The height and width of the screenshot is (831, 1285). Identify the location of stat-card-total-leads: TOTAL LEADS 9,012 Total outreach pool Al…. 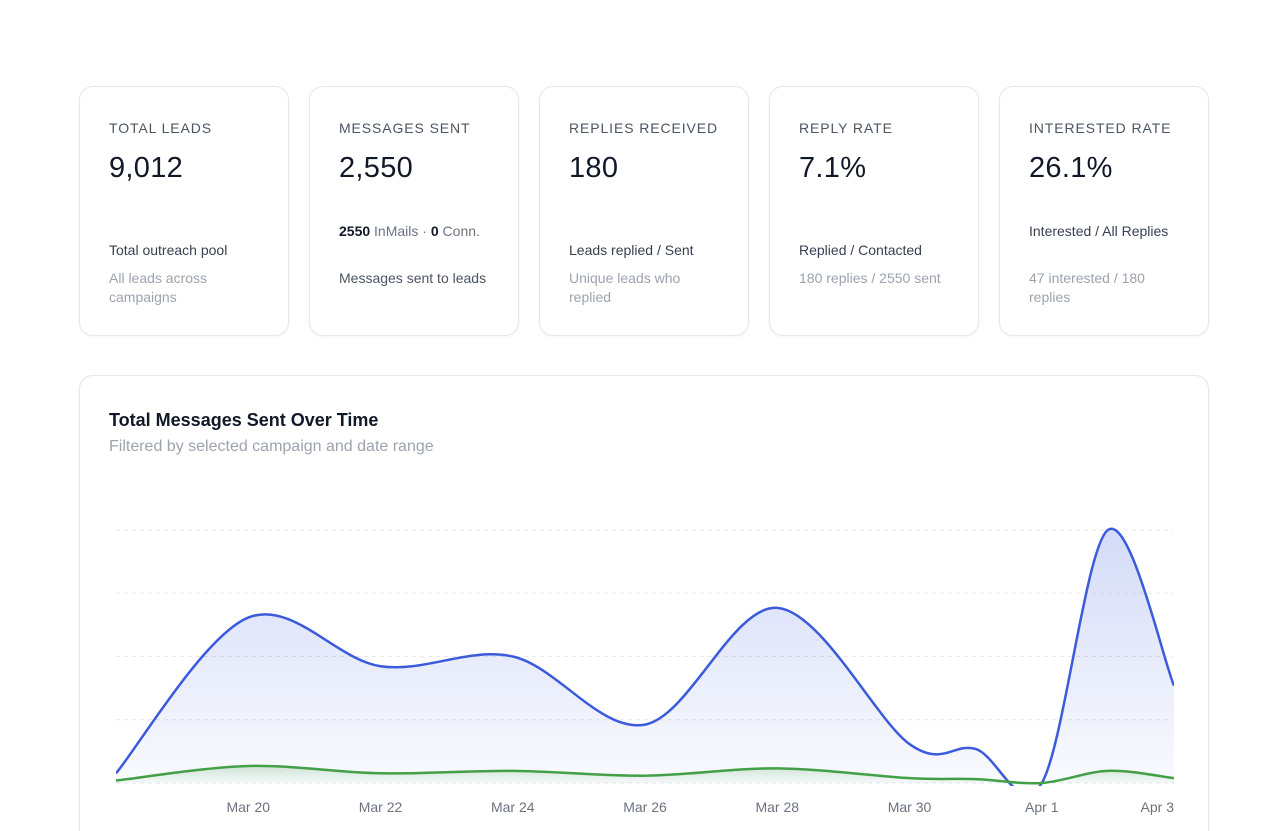
(184, 211).